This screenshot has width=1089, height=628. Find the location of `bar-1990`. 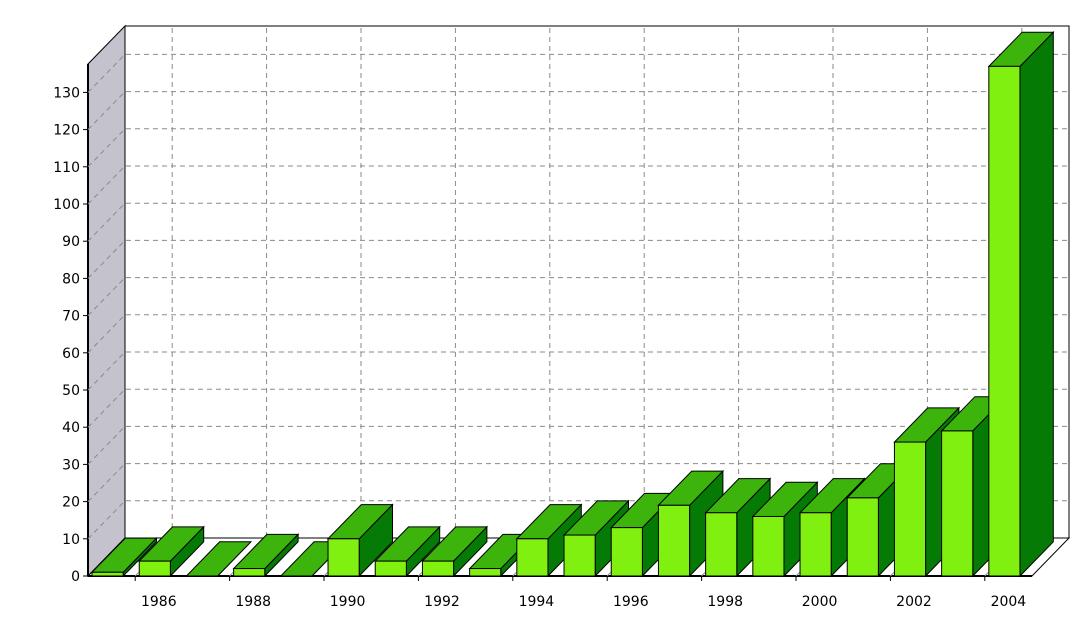

bar-1990 is located at coordinates (360, 540).